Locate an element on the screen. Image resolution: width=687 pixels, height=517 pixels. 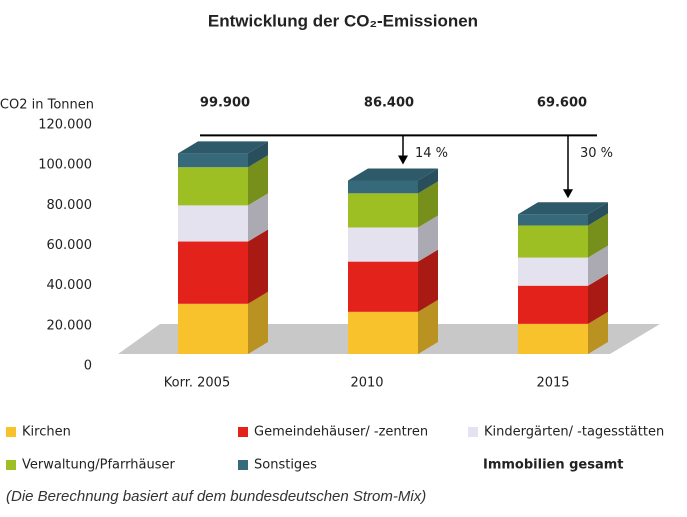
y-tick-label: 120.000 is located at coordinates (65, 125).